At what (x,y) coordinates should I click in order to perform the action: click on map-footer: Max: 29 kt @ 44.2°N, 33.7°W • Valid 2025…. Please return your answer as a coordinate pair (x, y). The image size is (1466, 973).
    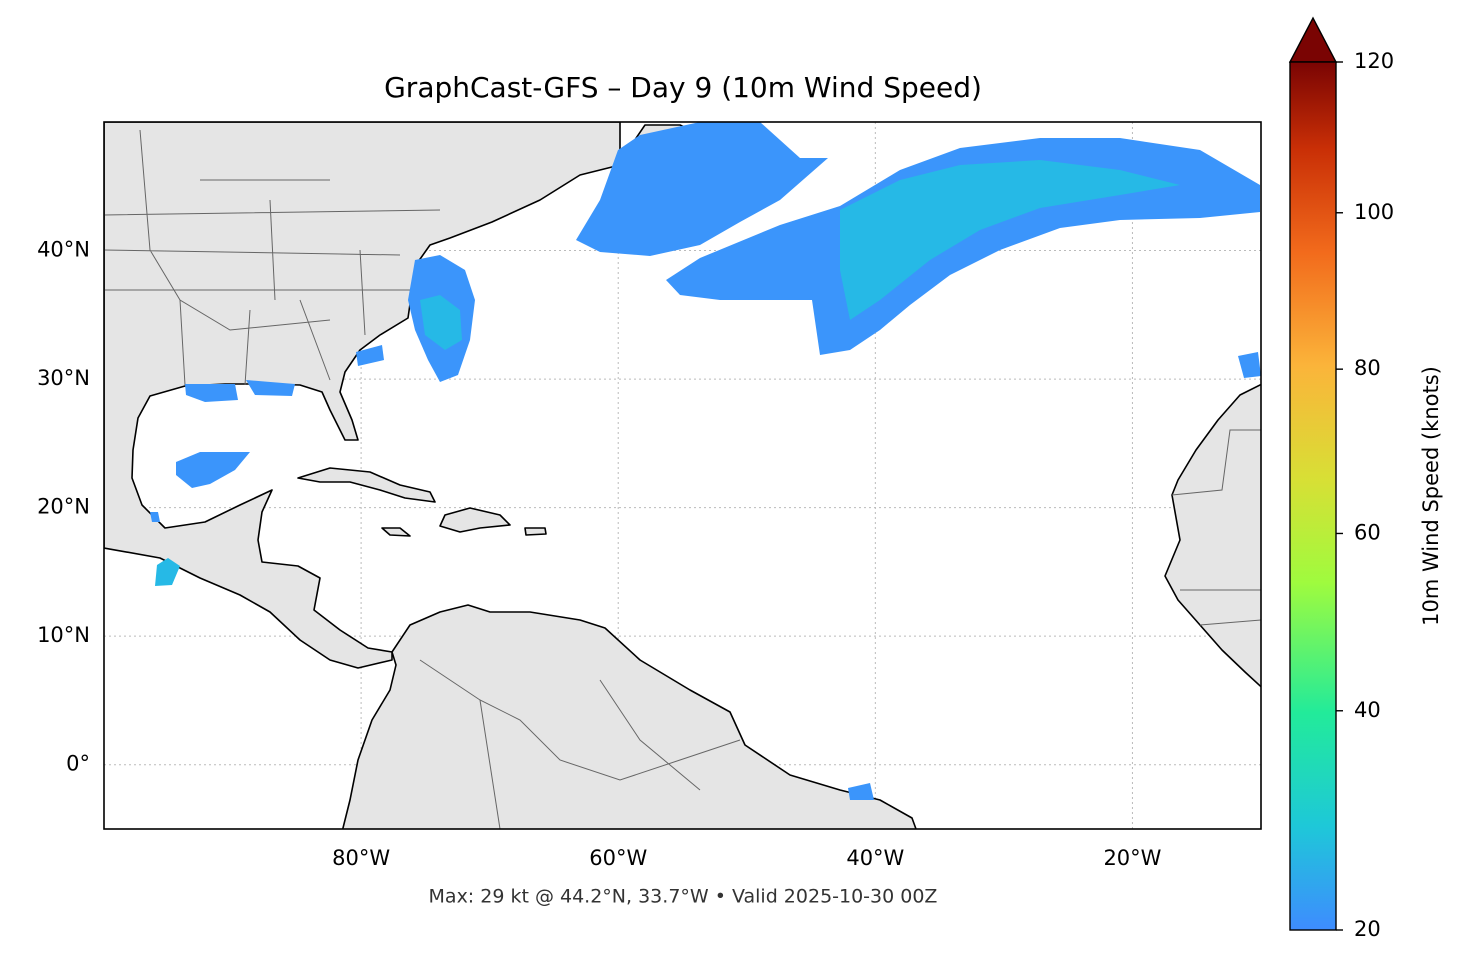
    Looking at the image, I should click on (683, 897).